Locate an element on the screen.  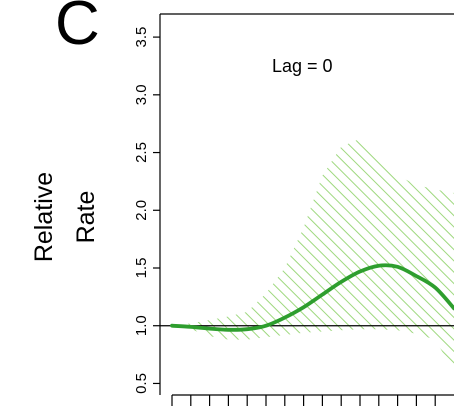
estimate-line-layer is located at coordinates (312, 297).